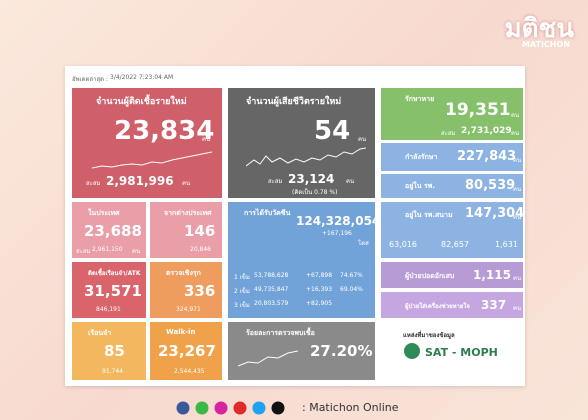 Image resolution: width=588 pixels, height=420 pixels. Describe the element at coordinates (490, 185) in the screenshot. I see `value: 80,539` at that location.